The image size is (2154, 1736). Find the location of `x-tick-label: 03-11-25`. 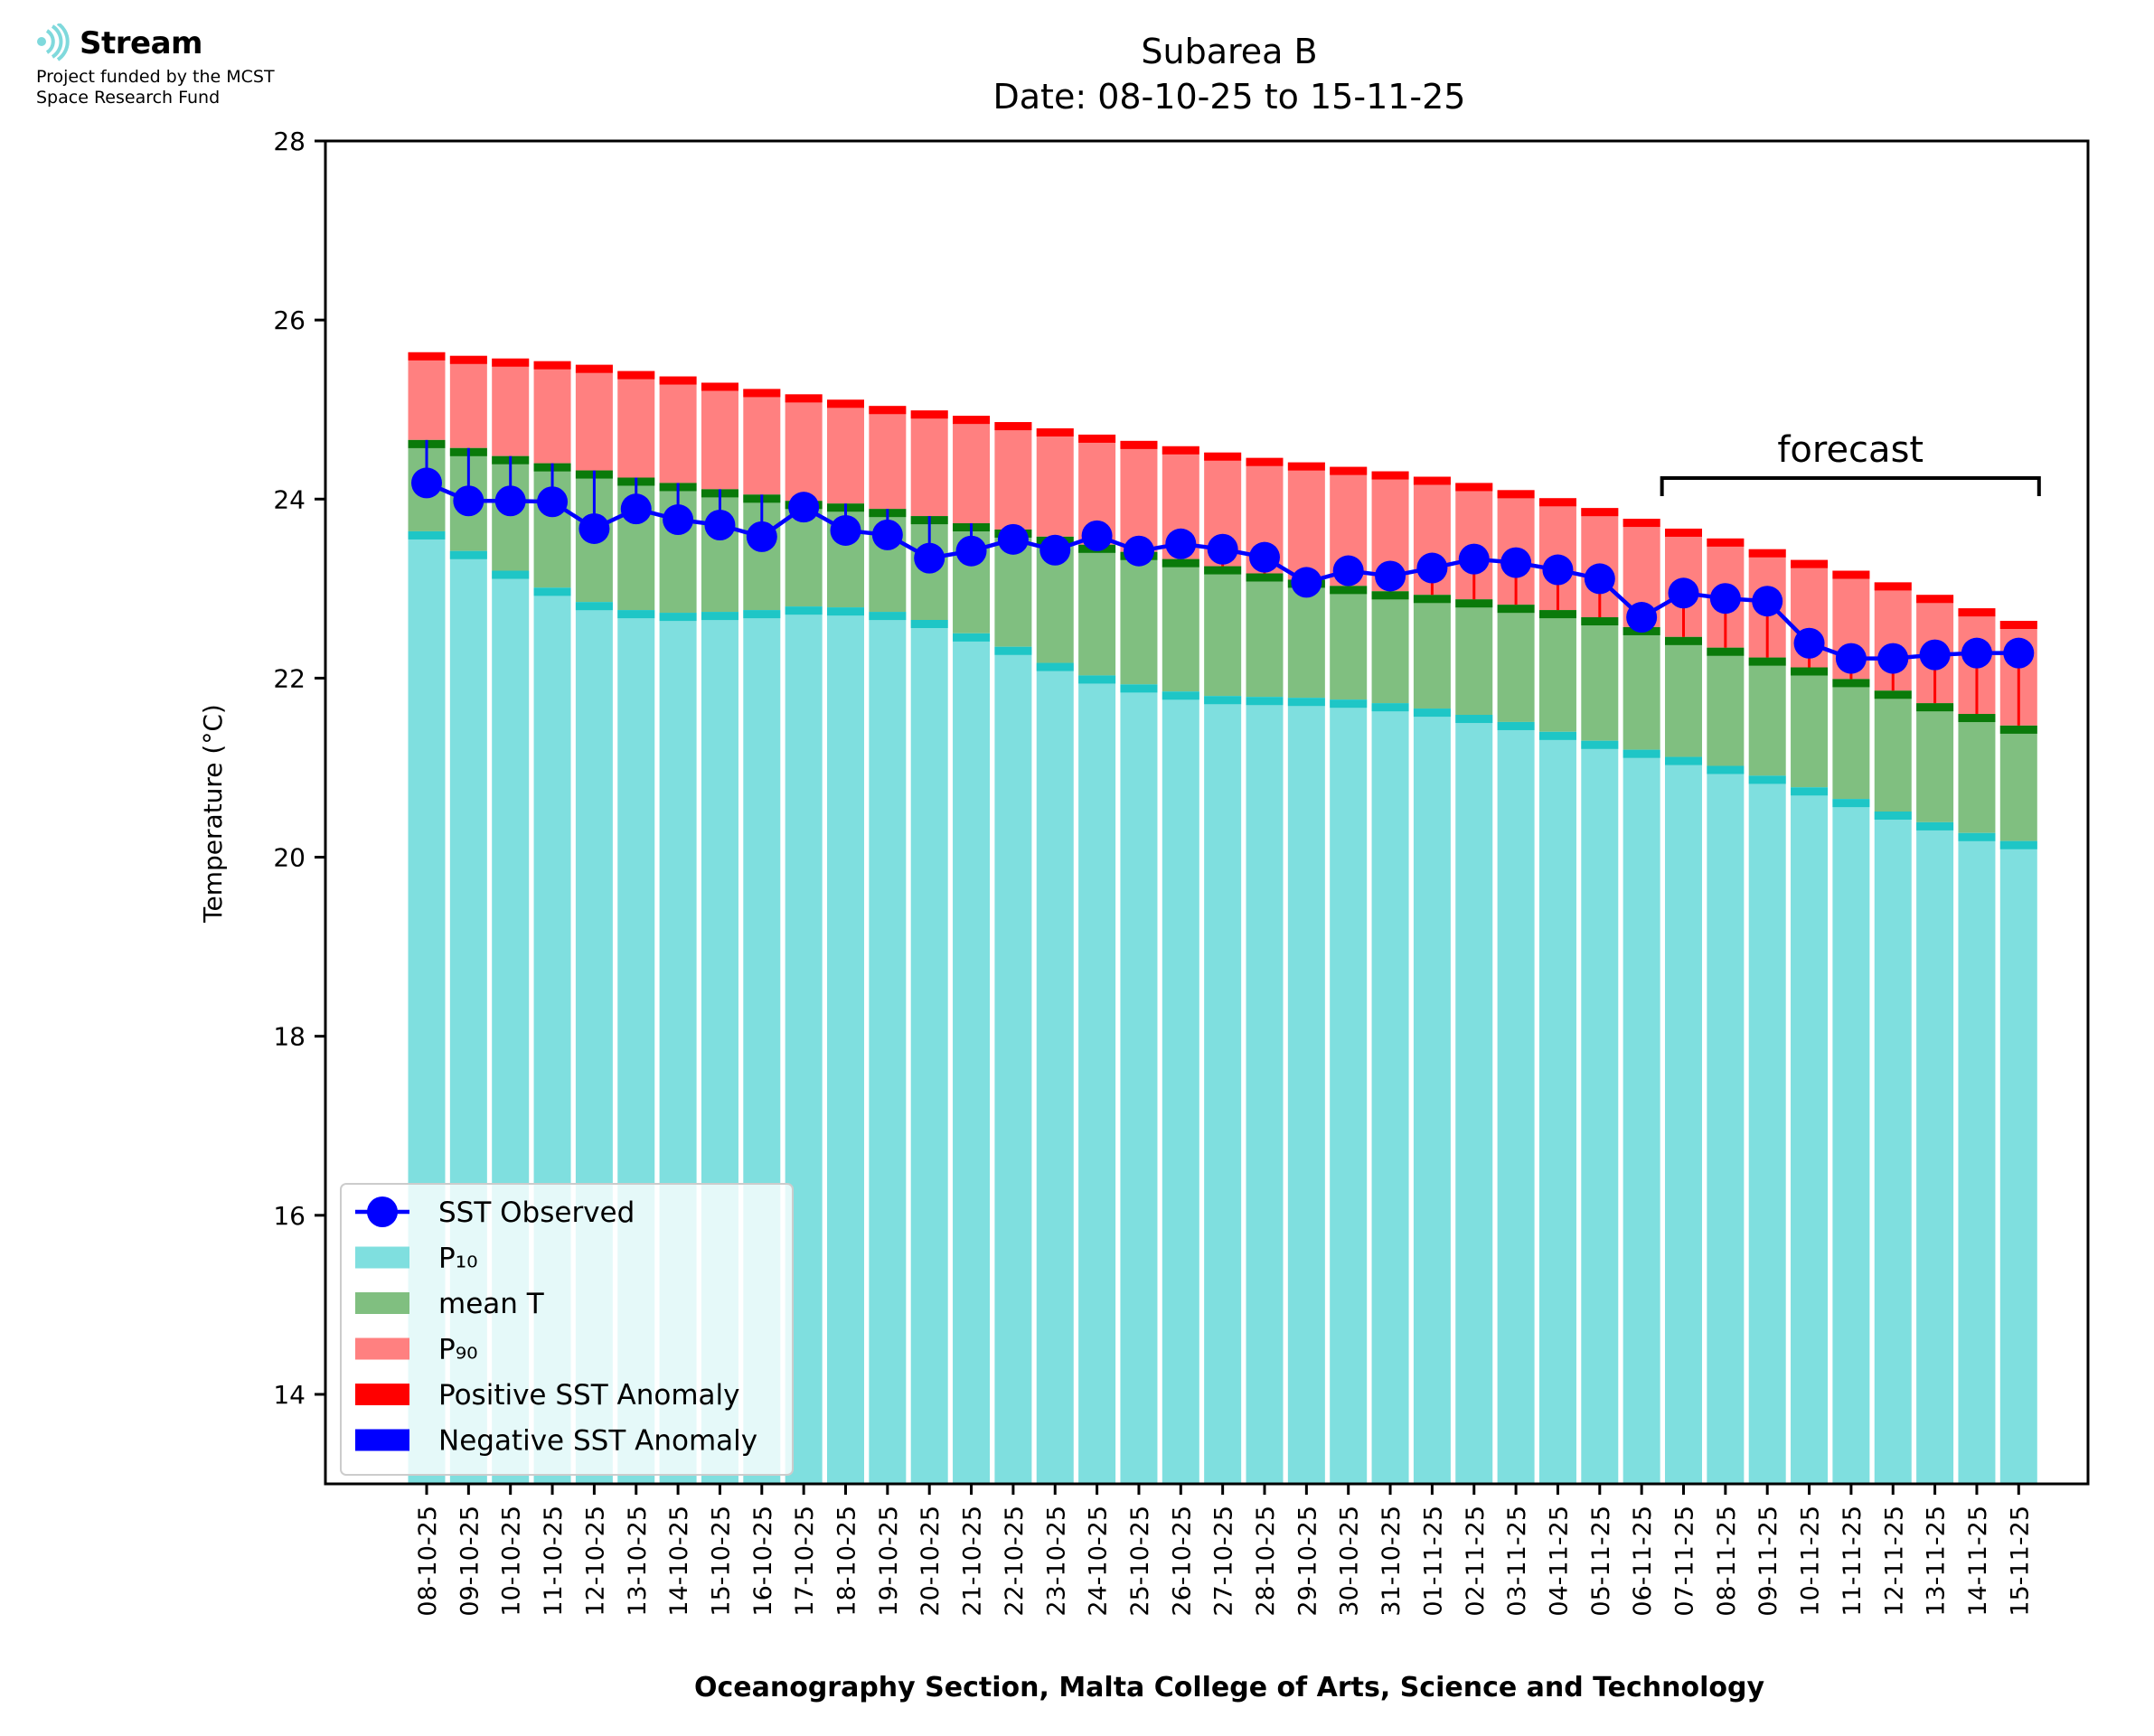

x-tick-label: 03-11-25 is located at coordinates (1517, 1562).